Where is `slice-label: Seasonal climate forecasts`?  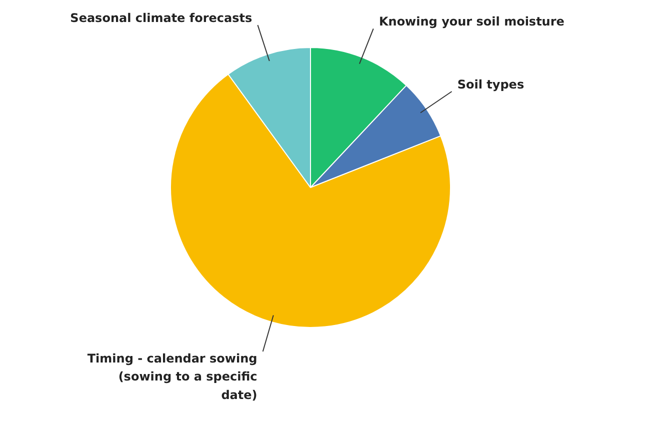
slice-label: Seasonal climate forecasts is located at coordinates (161, 18).